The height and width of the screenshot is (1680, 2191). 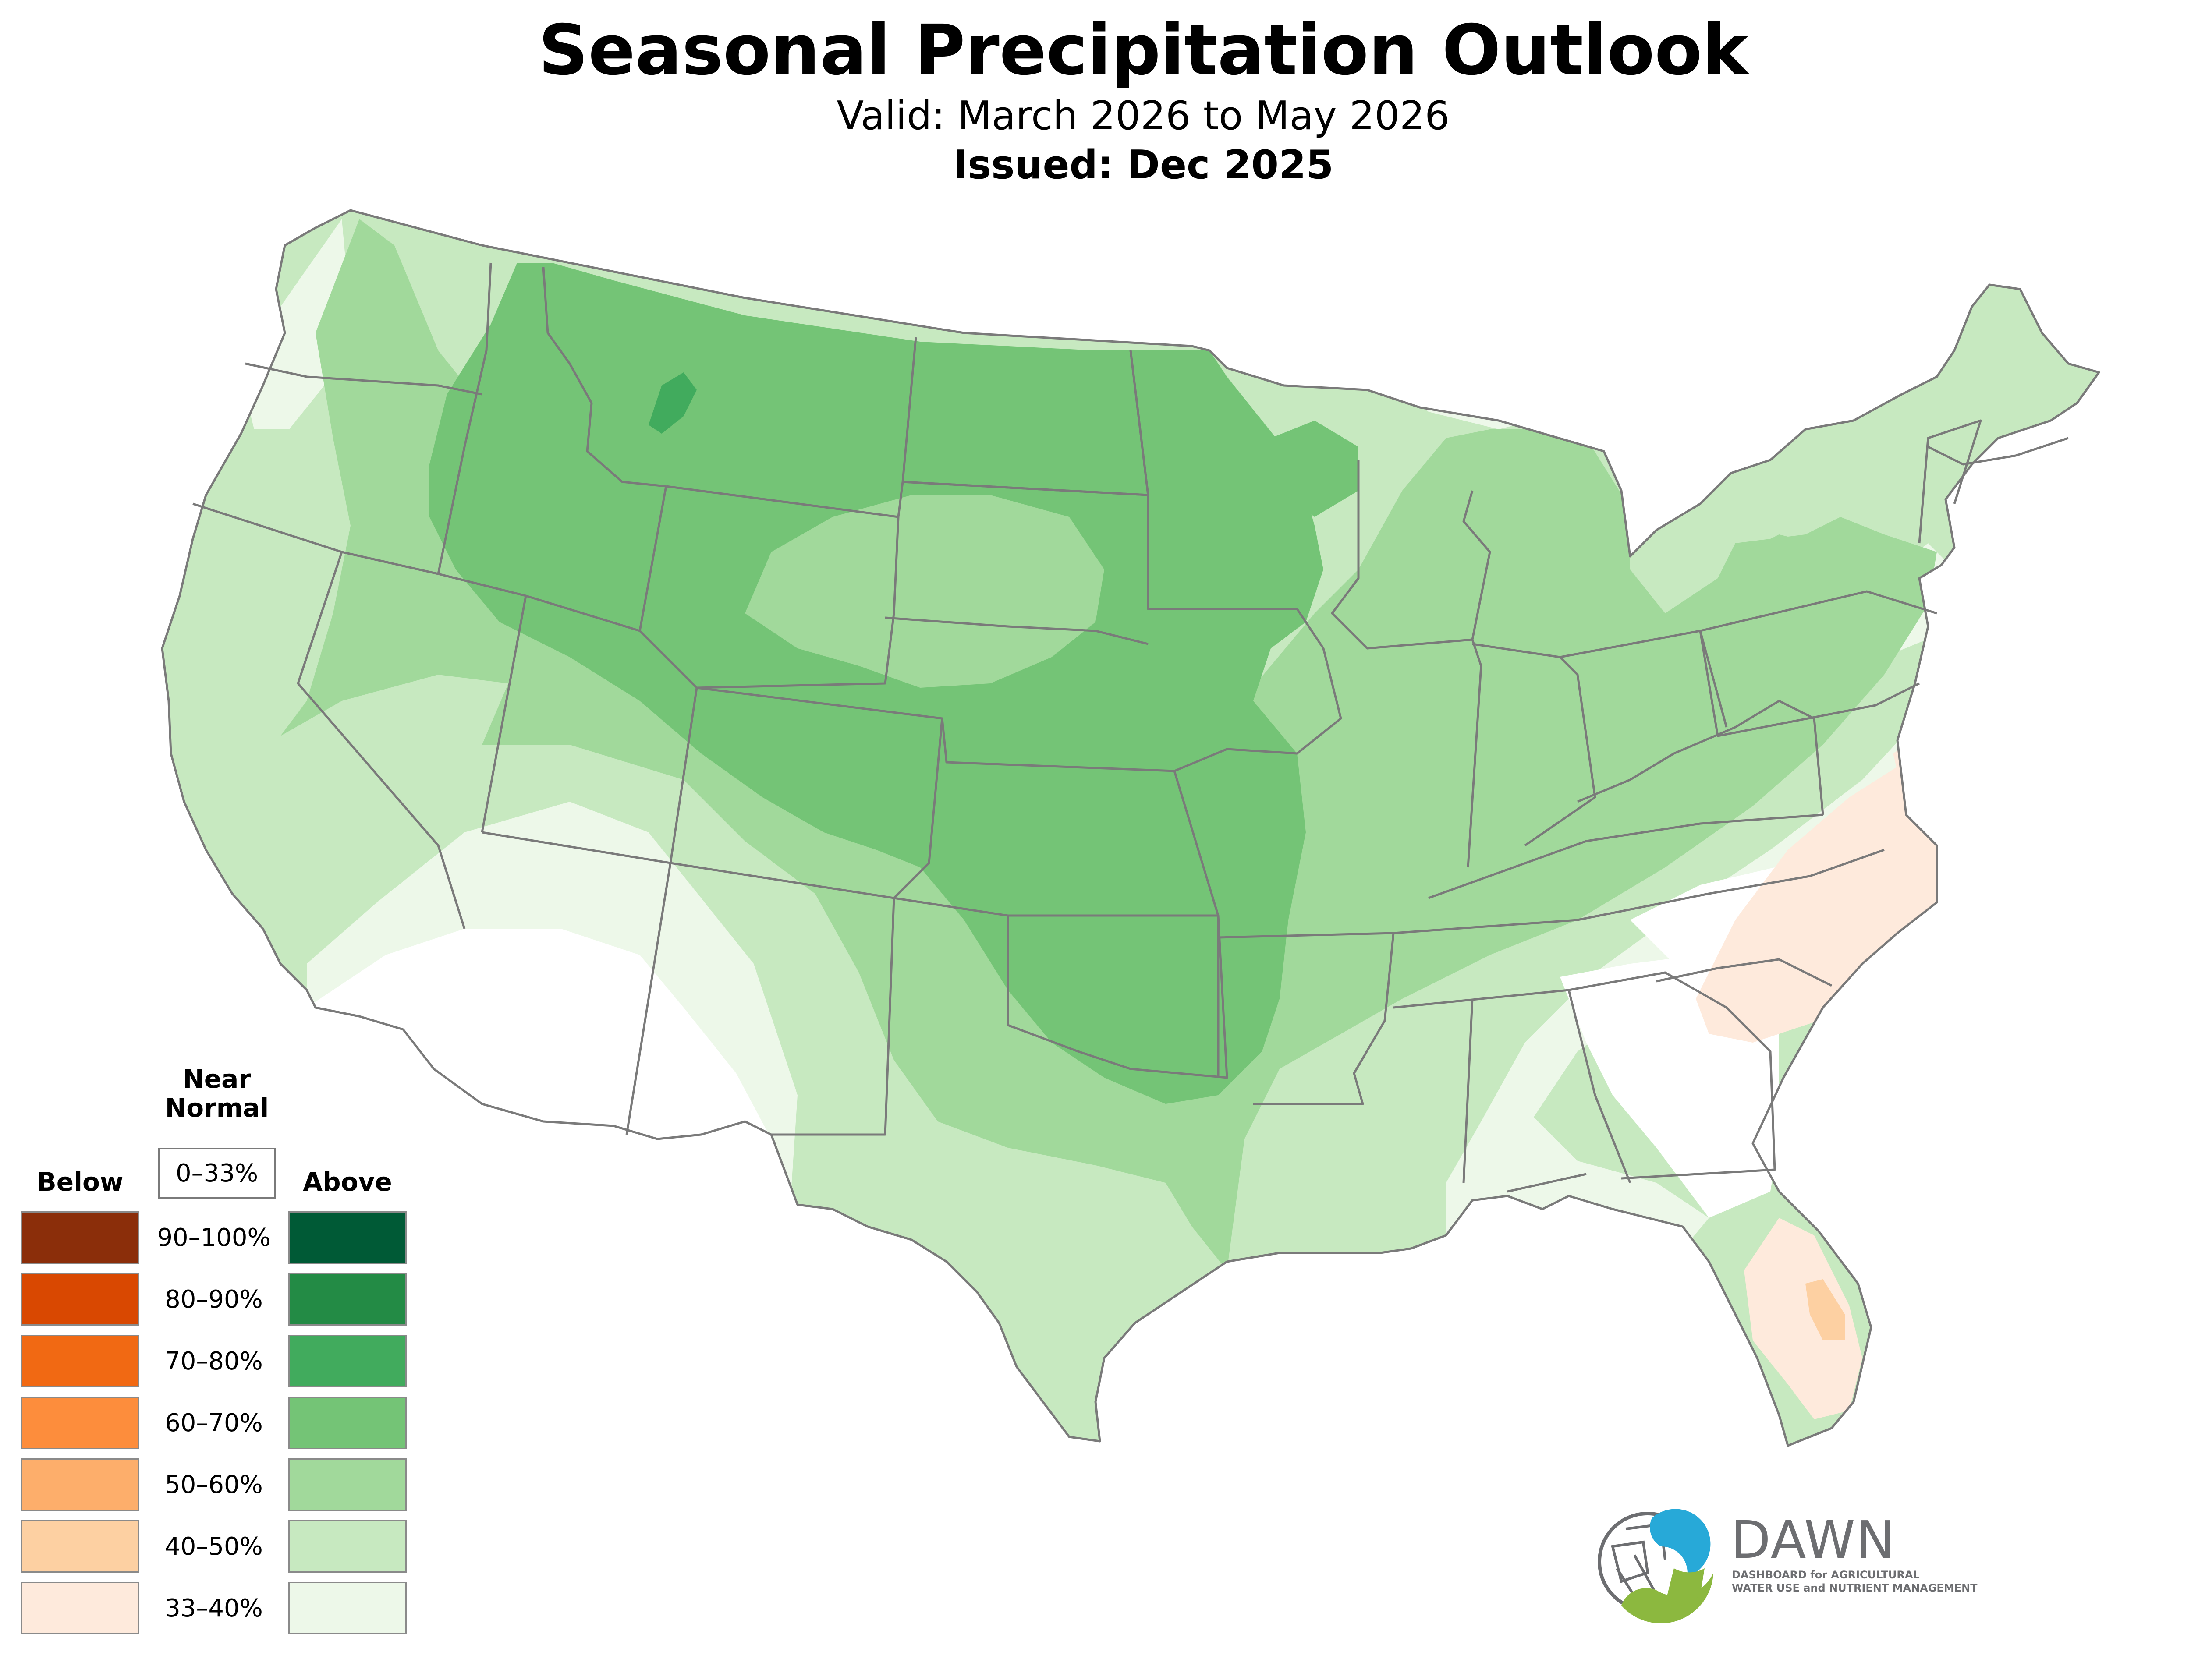 What do you see at coordinates (1700, 757) in the screenshot?
I see `border-va-wv` at bounding box center [1700, 757].